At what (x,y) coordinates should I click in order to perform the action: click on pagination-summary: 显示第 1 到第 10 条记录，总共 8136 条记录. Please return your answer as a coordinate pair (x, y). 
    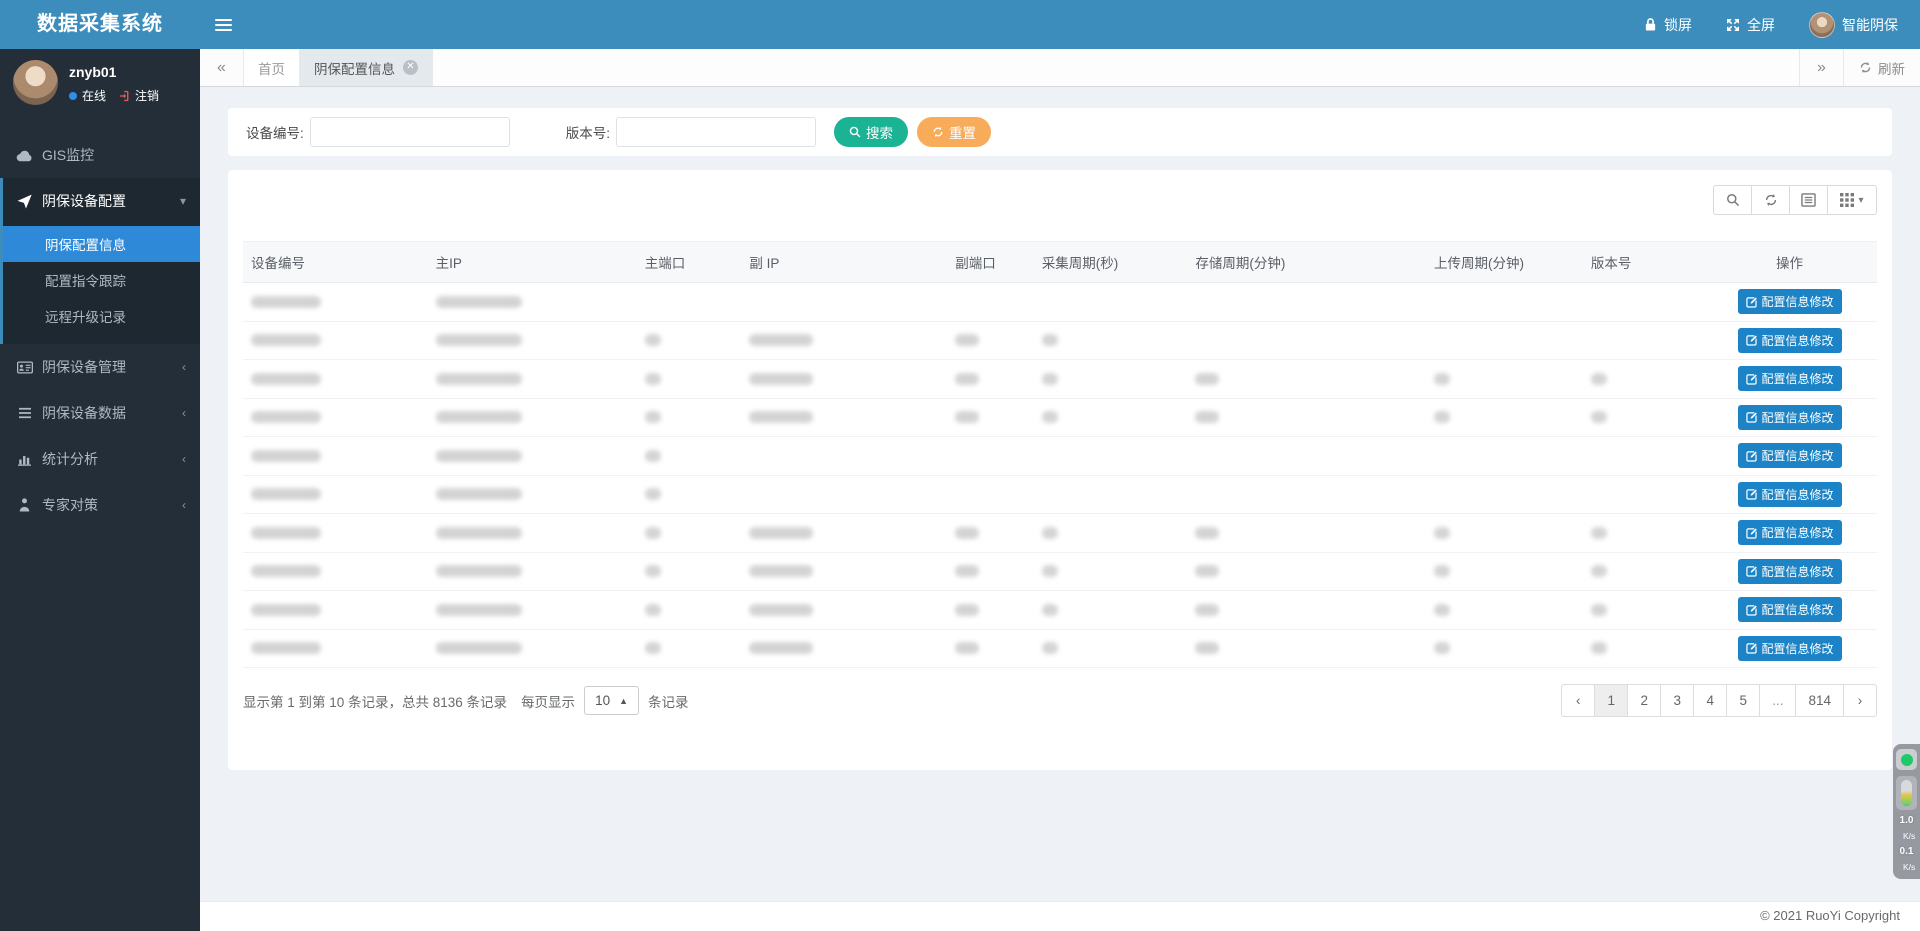
    Looking at the image, I should click on (375, 702).